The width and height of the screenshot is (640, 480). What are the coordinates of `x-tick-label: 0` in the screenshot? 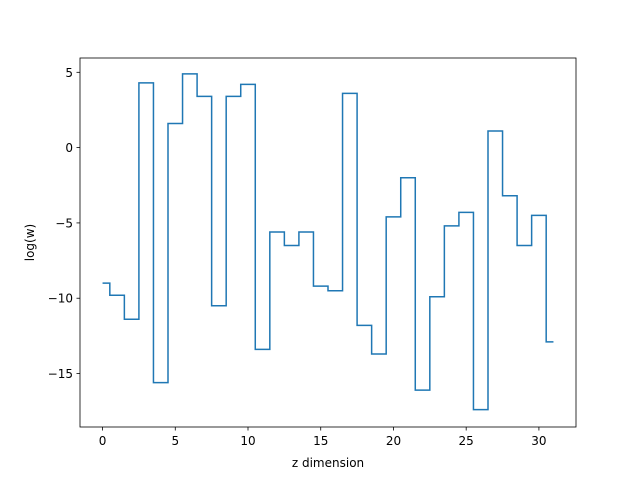 It's located at (103, 441).